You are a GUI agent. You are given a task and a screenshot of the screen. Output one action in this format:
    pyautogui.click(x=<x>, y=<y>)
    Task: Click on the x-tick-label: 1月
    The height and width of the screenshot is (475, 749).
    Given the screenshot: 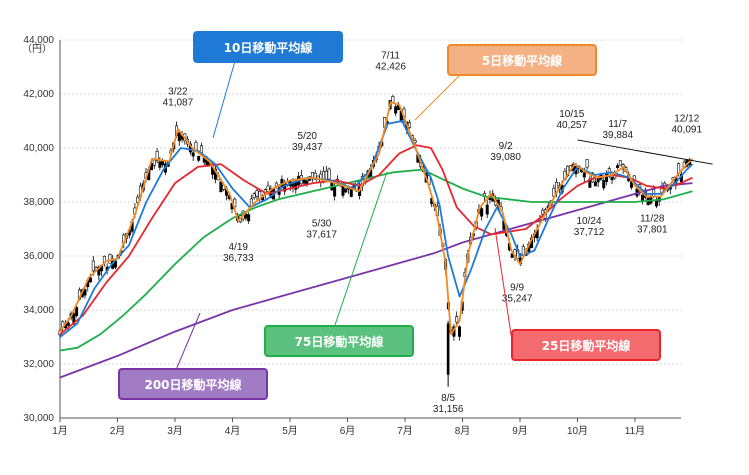 What is the action you would take?
    pyautogui.click(x=60, y=431)
    